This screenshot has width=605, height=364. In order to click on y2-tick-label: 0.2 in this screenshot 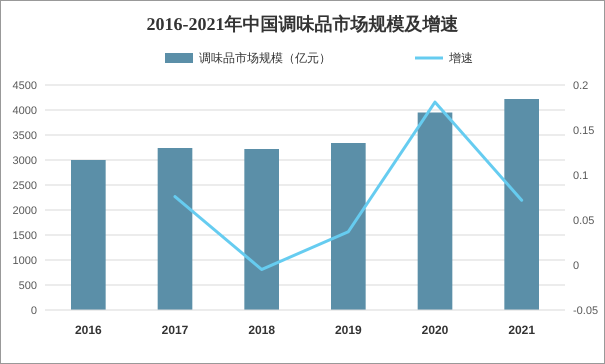, I will do `click(580, 86)`.